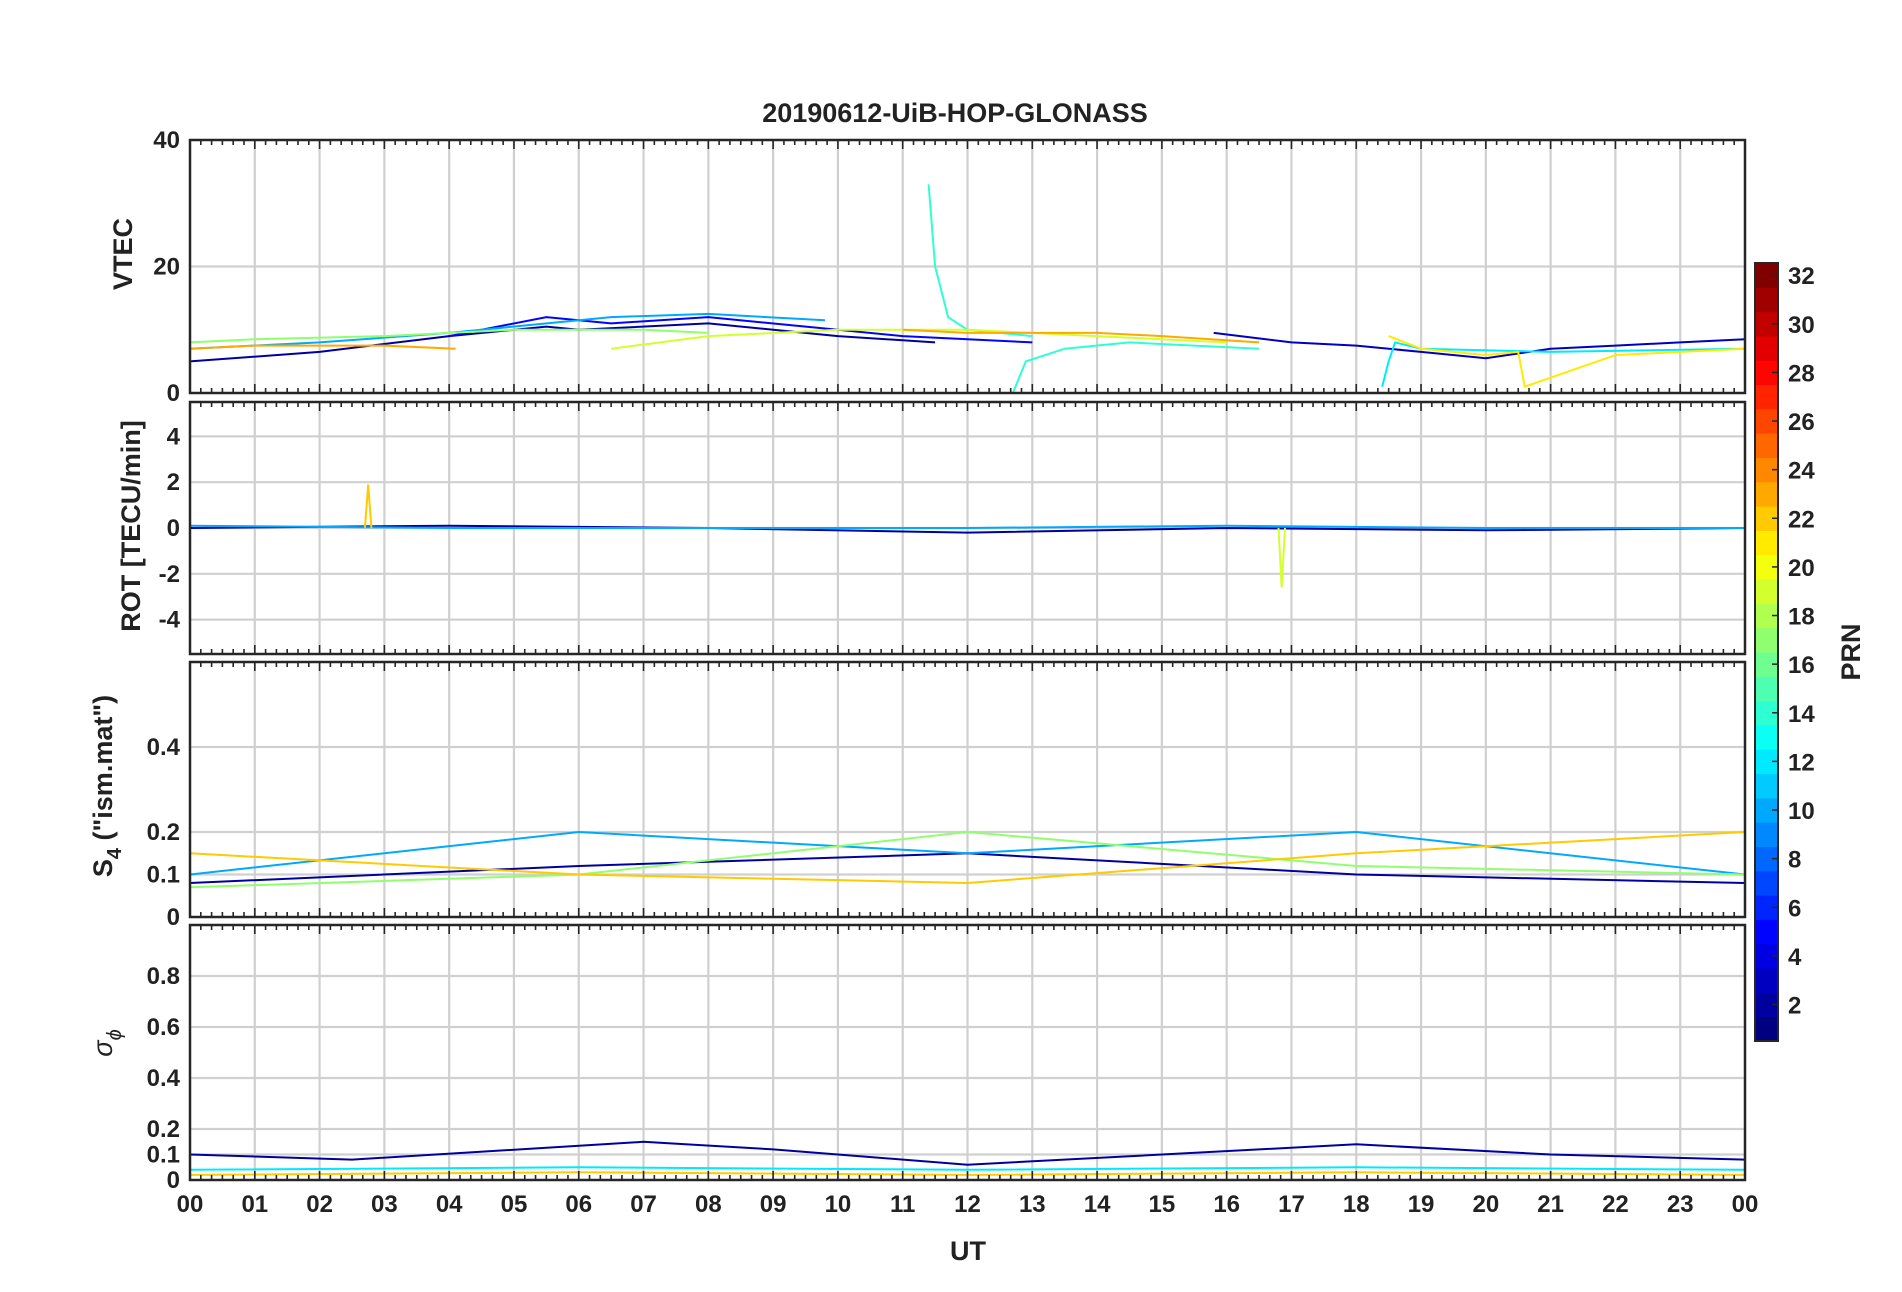  What do you see at coordinates (1097, 1204) in the screenshot?
I see `x-tick-label: 14` at bounding box center [1097, 1204].